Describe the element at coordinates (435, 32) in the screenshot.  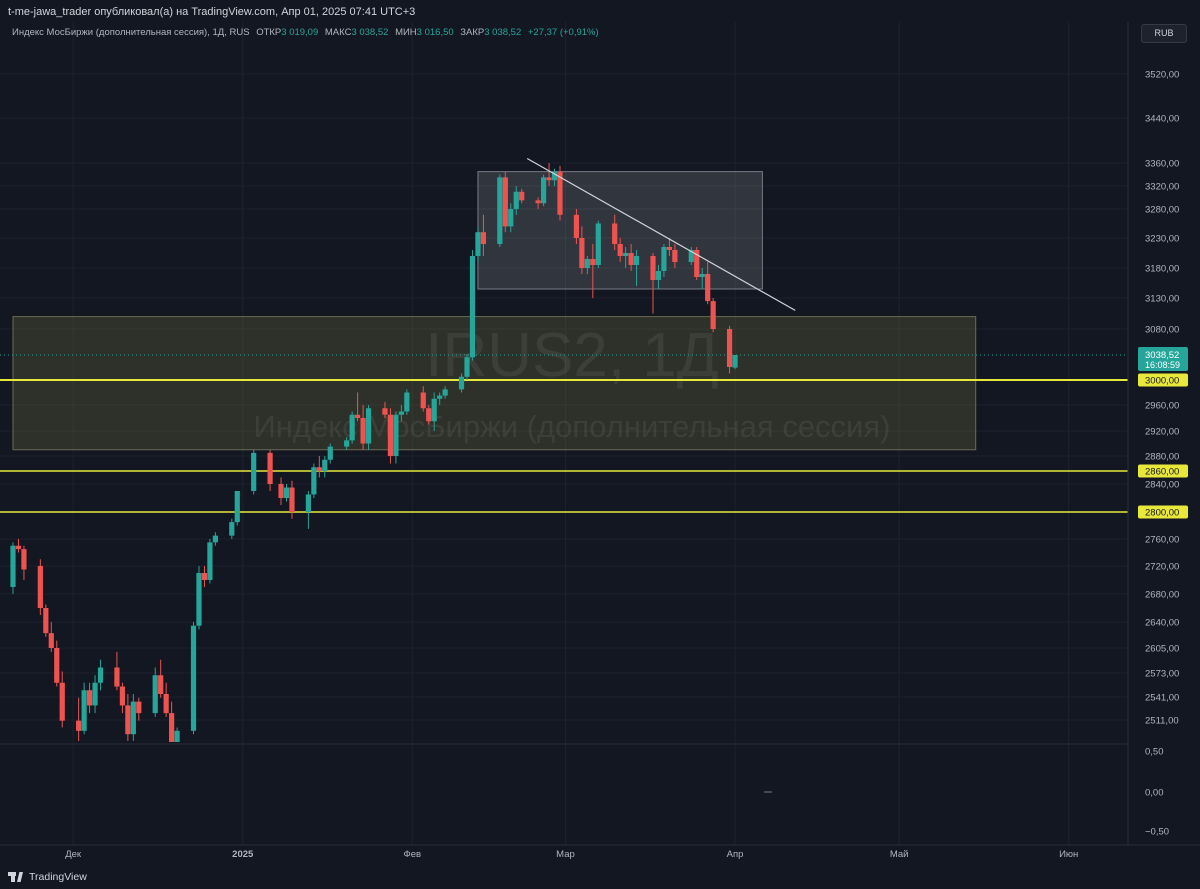
I see `low-value: 3 016,50` at that location.